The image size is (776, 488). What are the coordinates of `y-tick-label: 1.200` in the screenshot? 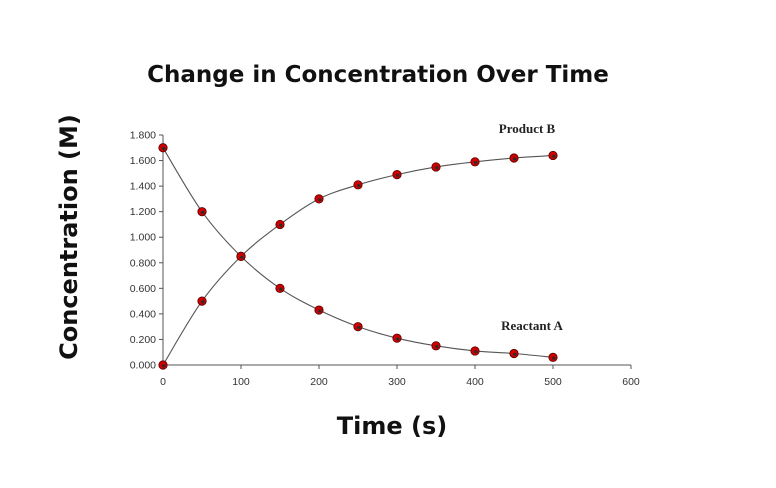 It's located at (143, 212).